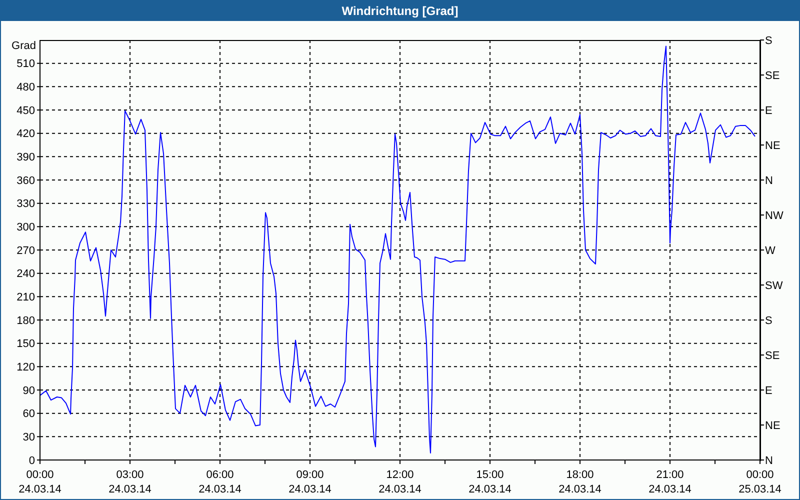 The height and width of the screenshot is (500, 800). Describe the element at coordinates (25, 180) in the screenshot. I see `y-tick-label: 360` at that location.